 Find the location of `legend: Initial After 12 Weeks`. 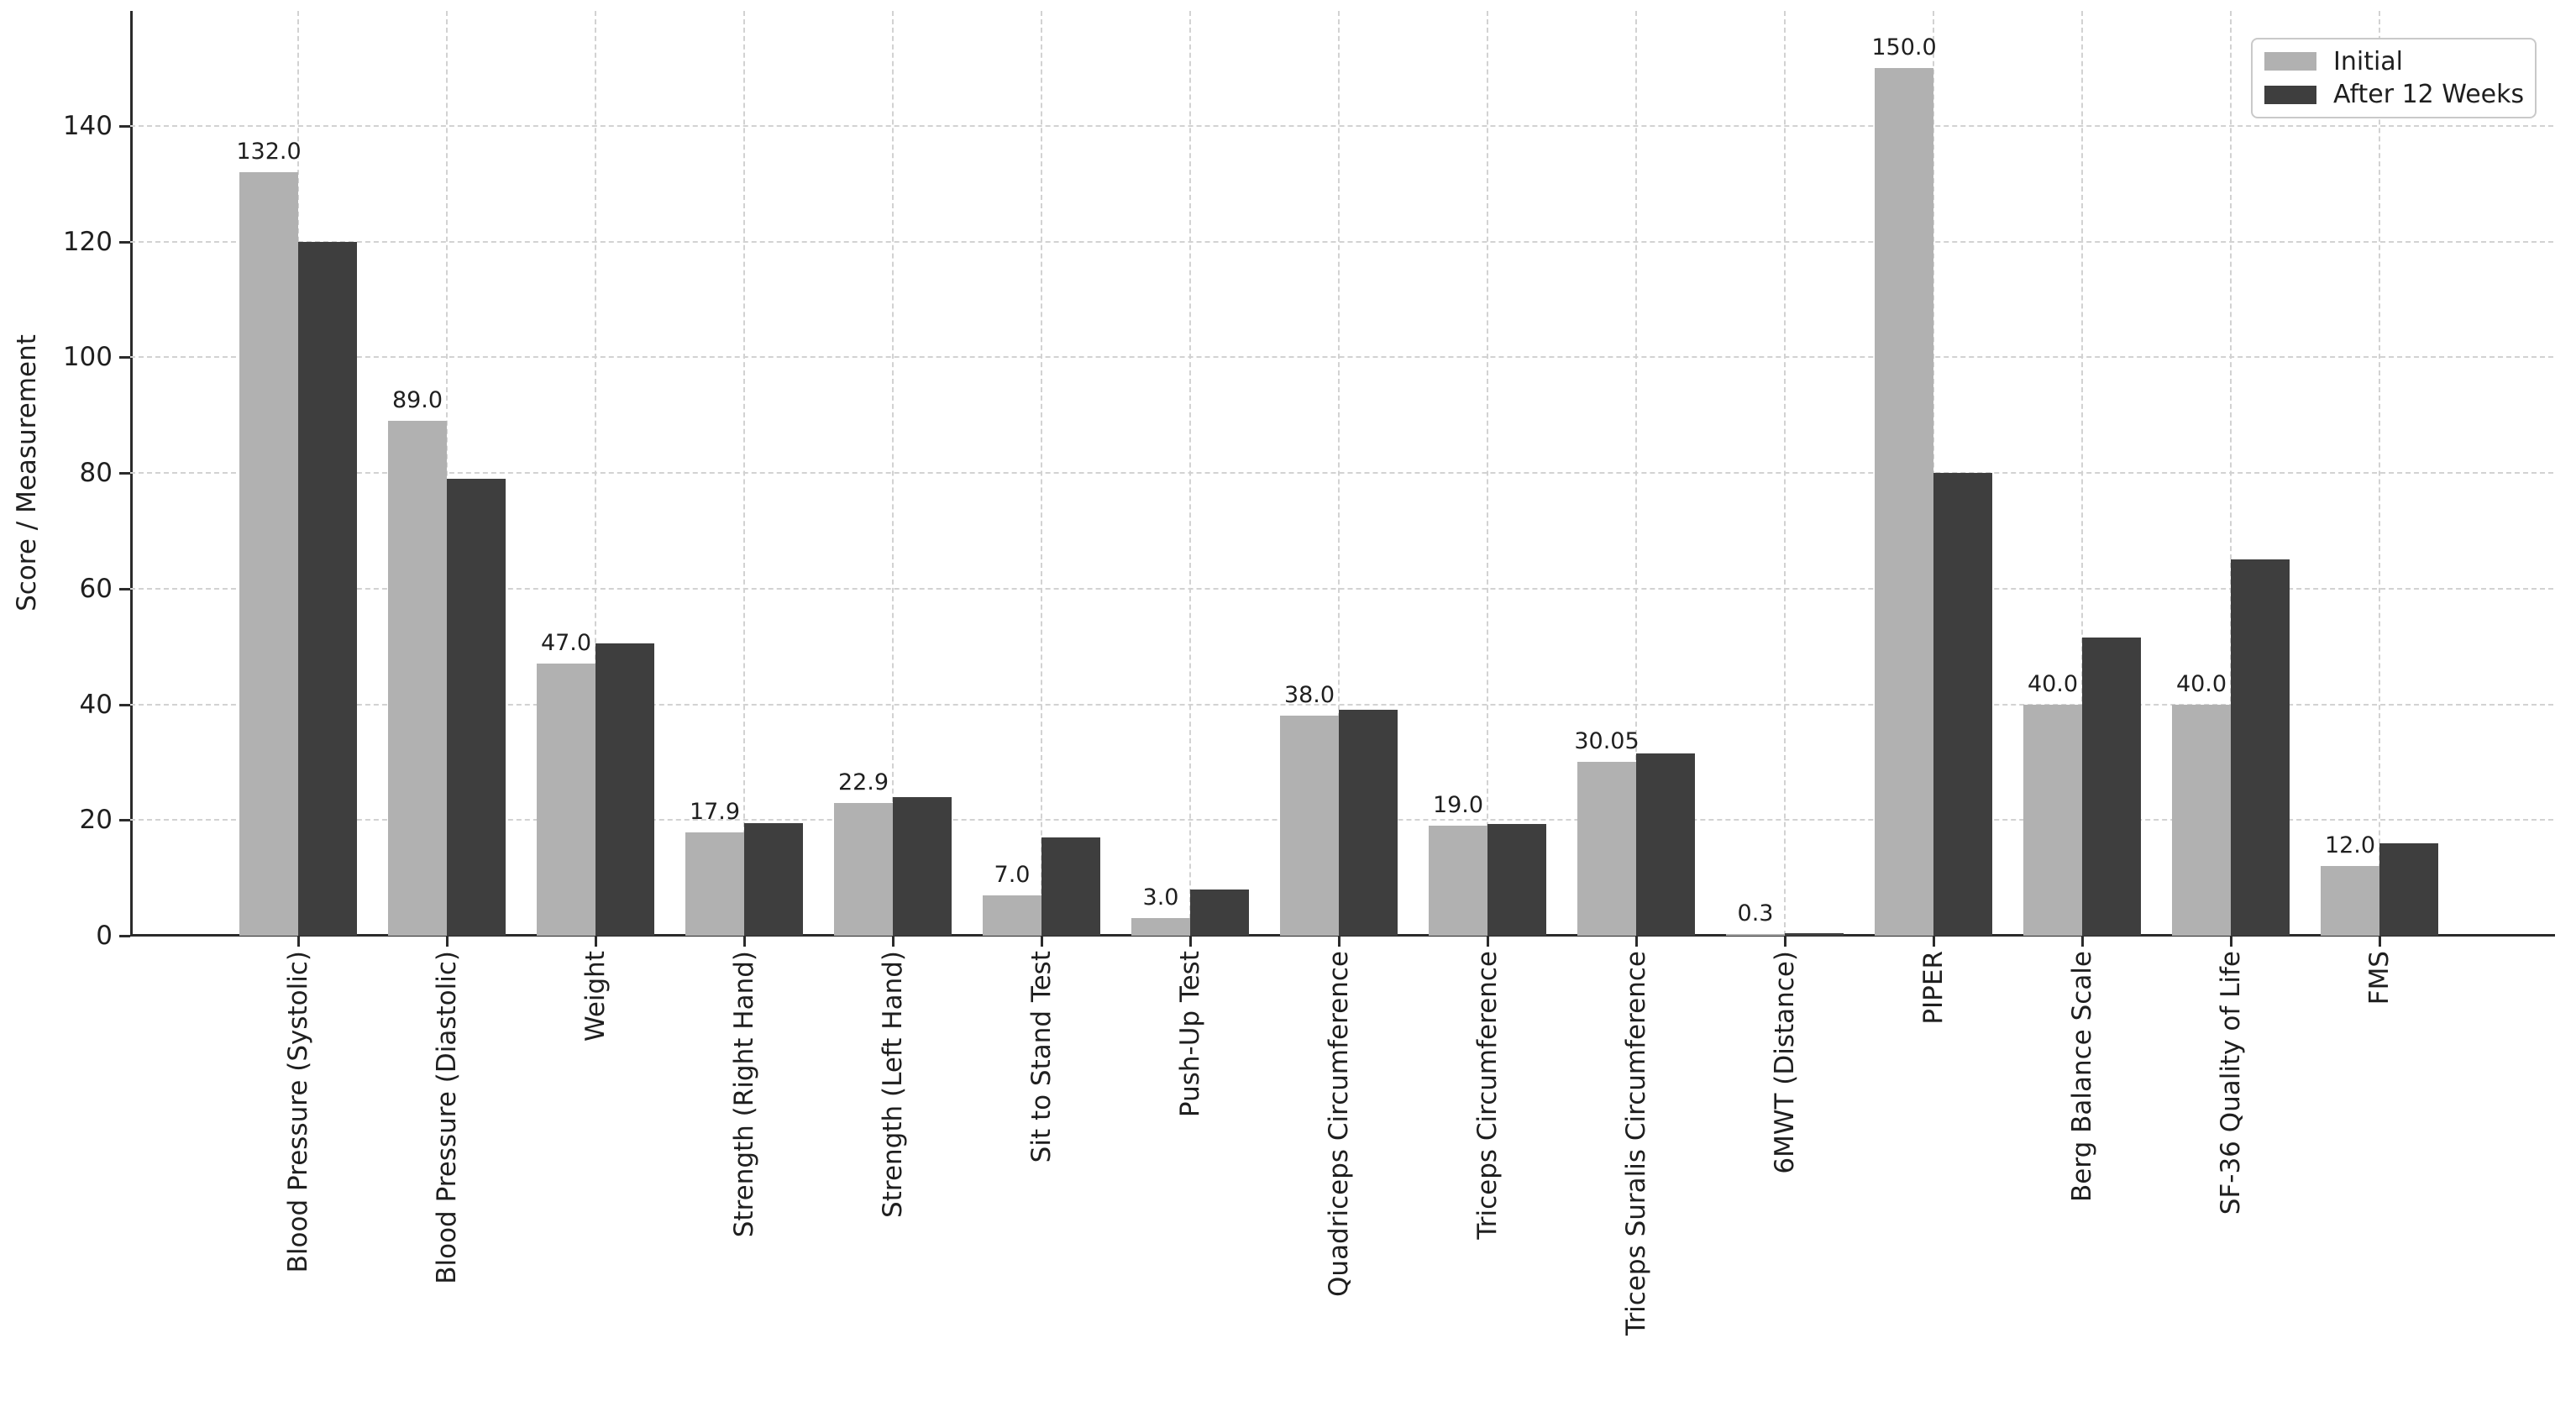

legend: Initial After 12 Weeks is located at coordinates (2394, 78).